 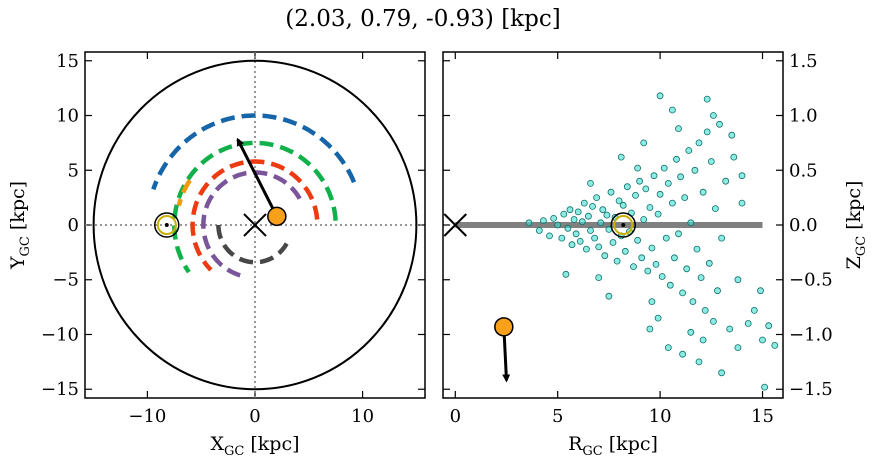 I want to click on velocity-arrow, so click(x=257, y=177).